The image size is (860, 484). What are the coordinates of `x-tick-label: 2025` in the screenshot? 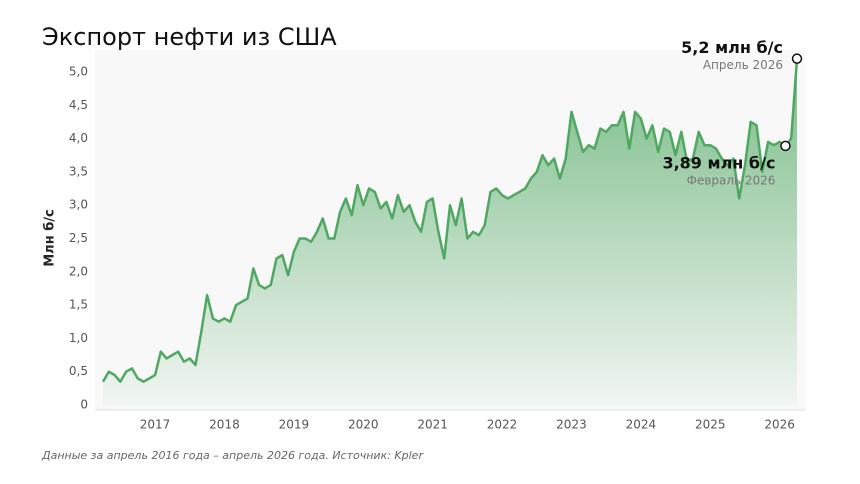 It's located at (710, 425).